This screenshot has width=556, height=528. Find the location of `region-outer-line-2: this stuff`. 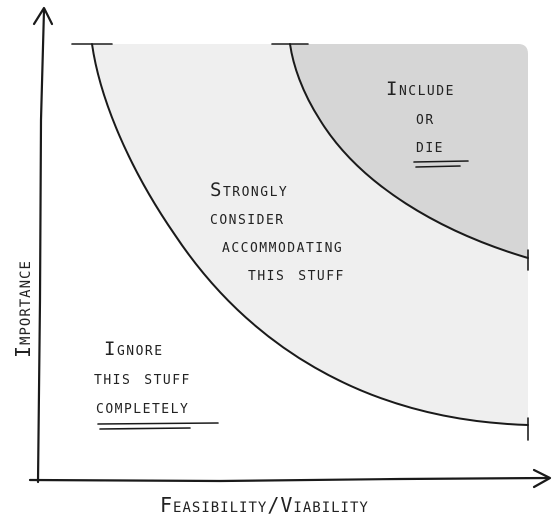

region-outer-line-2: this stuff is located at coordinates (142, 378).